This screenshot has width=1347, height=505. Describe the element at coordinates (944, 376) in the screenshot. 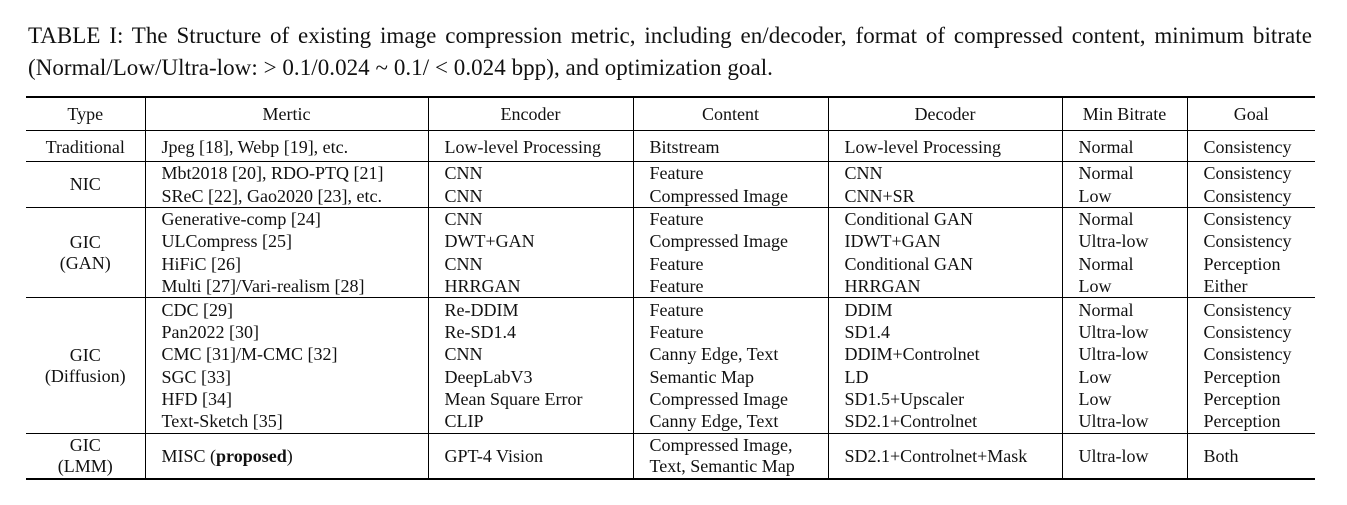

I see `decoder-cell: LD` at that location.